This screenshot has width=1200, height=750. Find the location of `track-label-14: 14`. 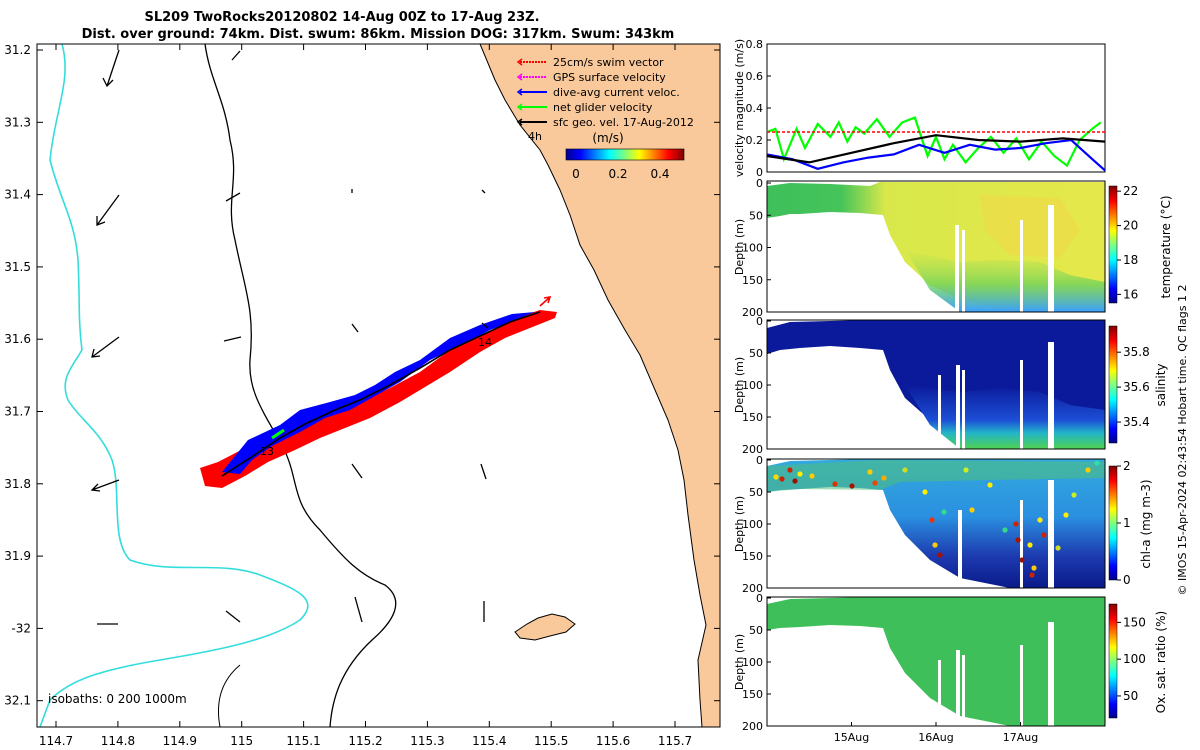

track-label-14: 14 is located at coordinates (485, 342).